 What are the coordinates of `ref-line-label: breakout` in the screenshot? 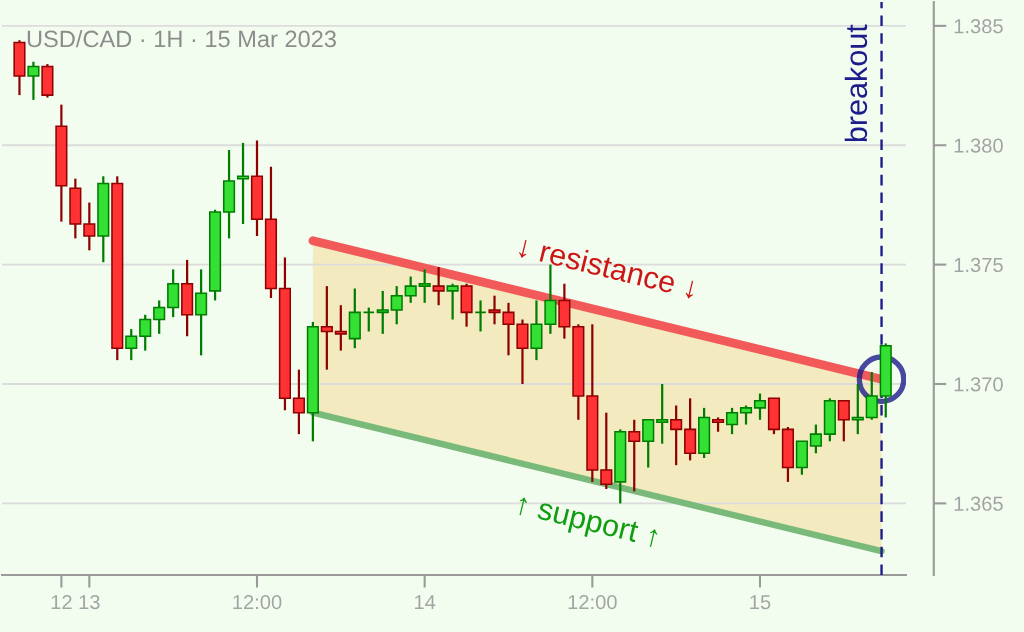 It's located at (856, 83).